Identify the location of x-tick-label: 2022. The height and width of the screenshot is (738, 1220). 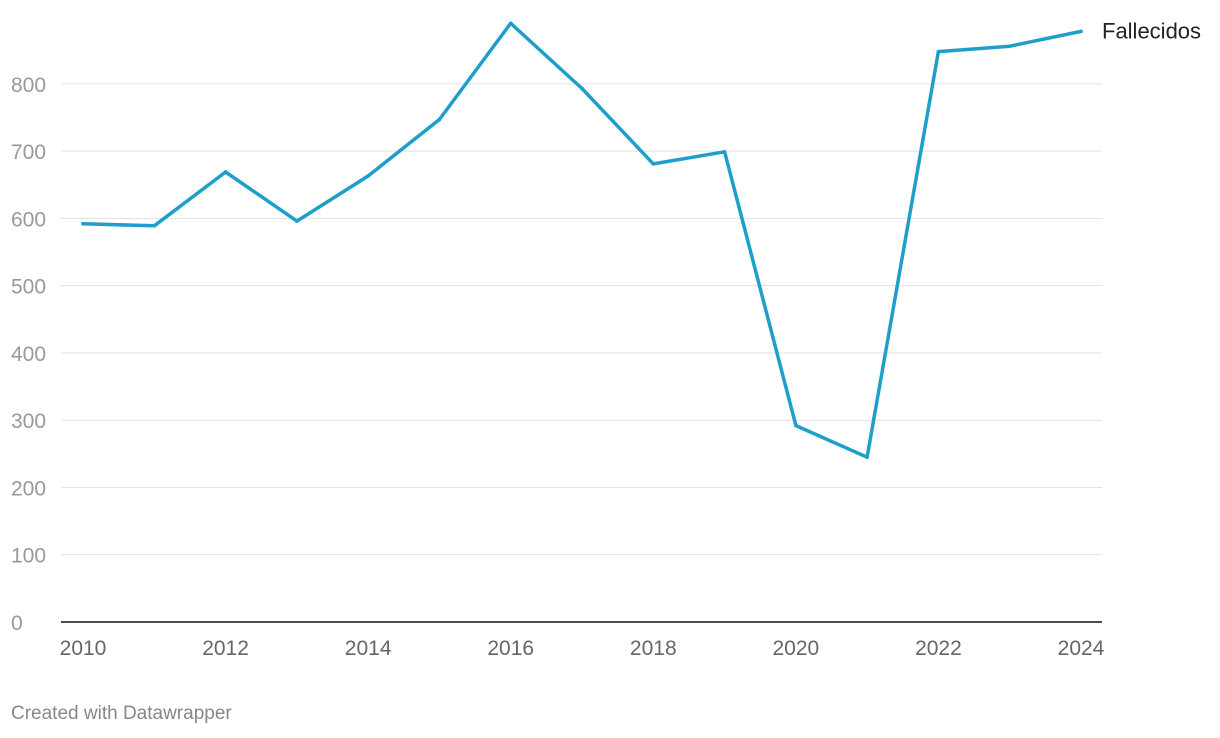
(938, 648).